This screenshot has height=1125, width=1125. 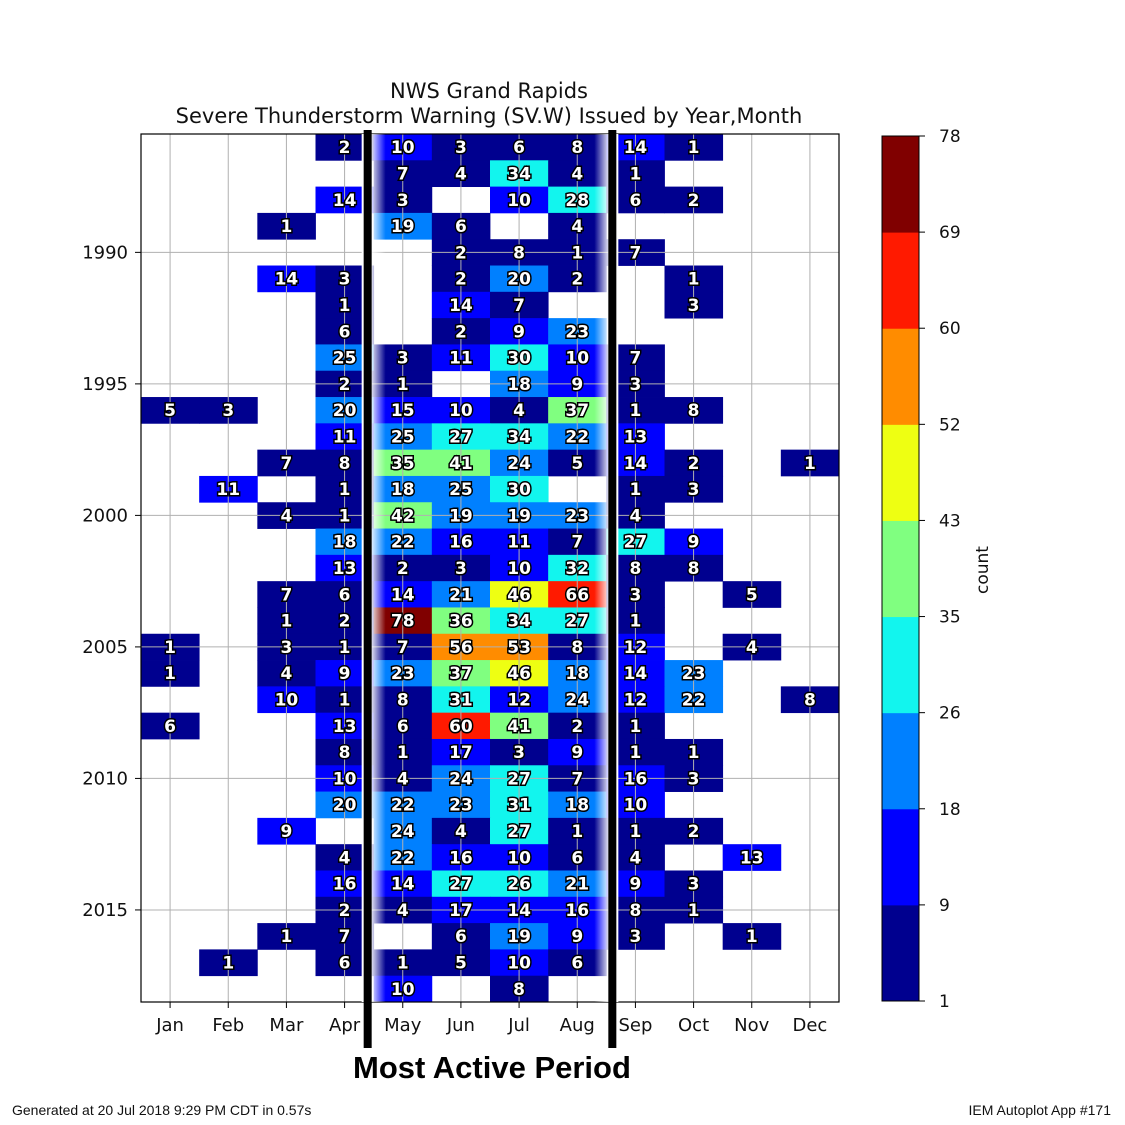 What do you see at coordinates (492, 1067) in the screenshot?
I see `most-active-period-annotation: Most Active Period` at bounding box center [492, 1067].